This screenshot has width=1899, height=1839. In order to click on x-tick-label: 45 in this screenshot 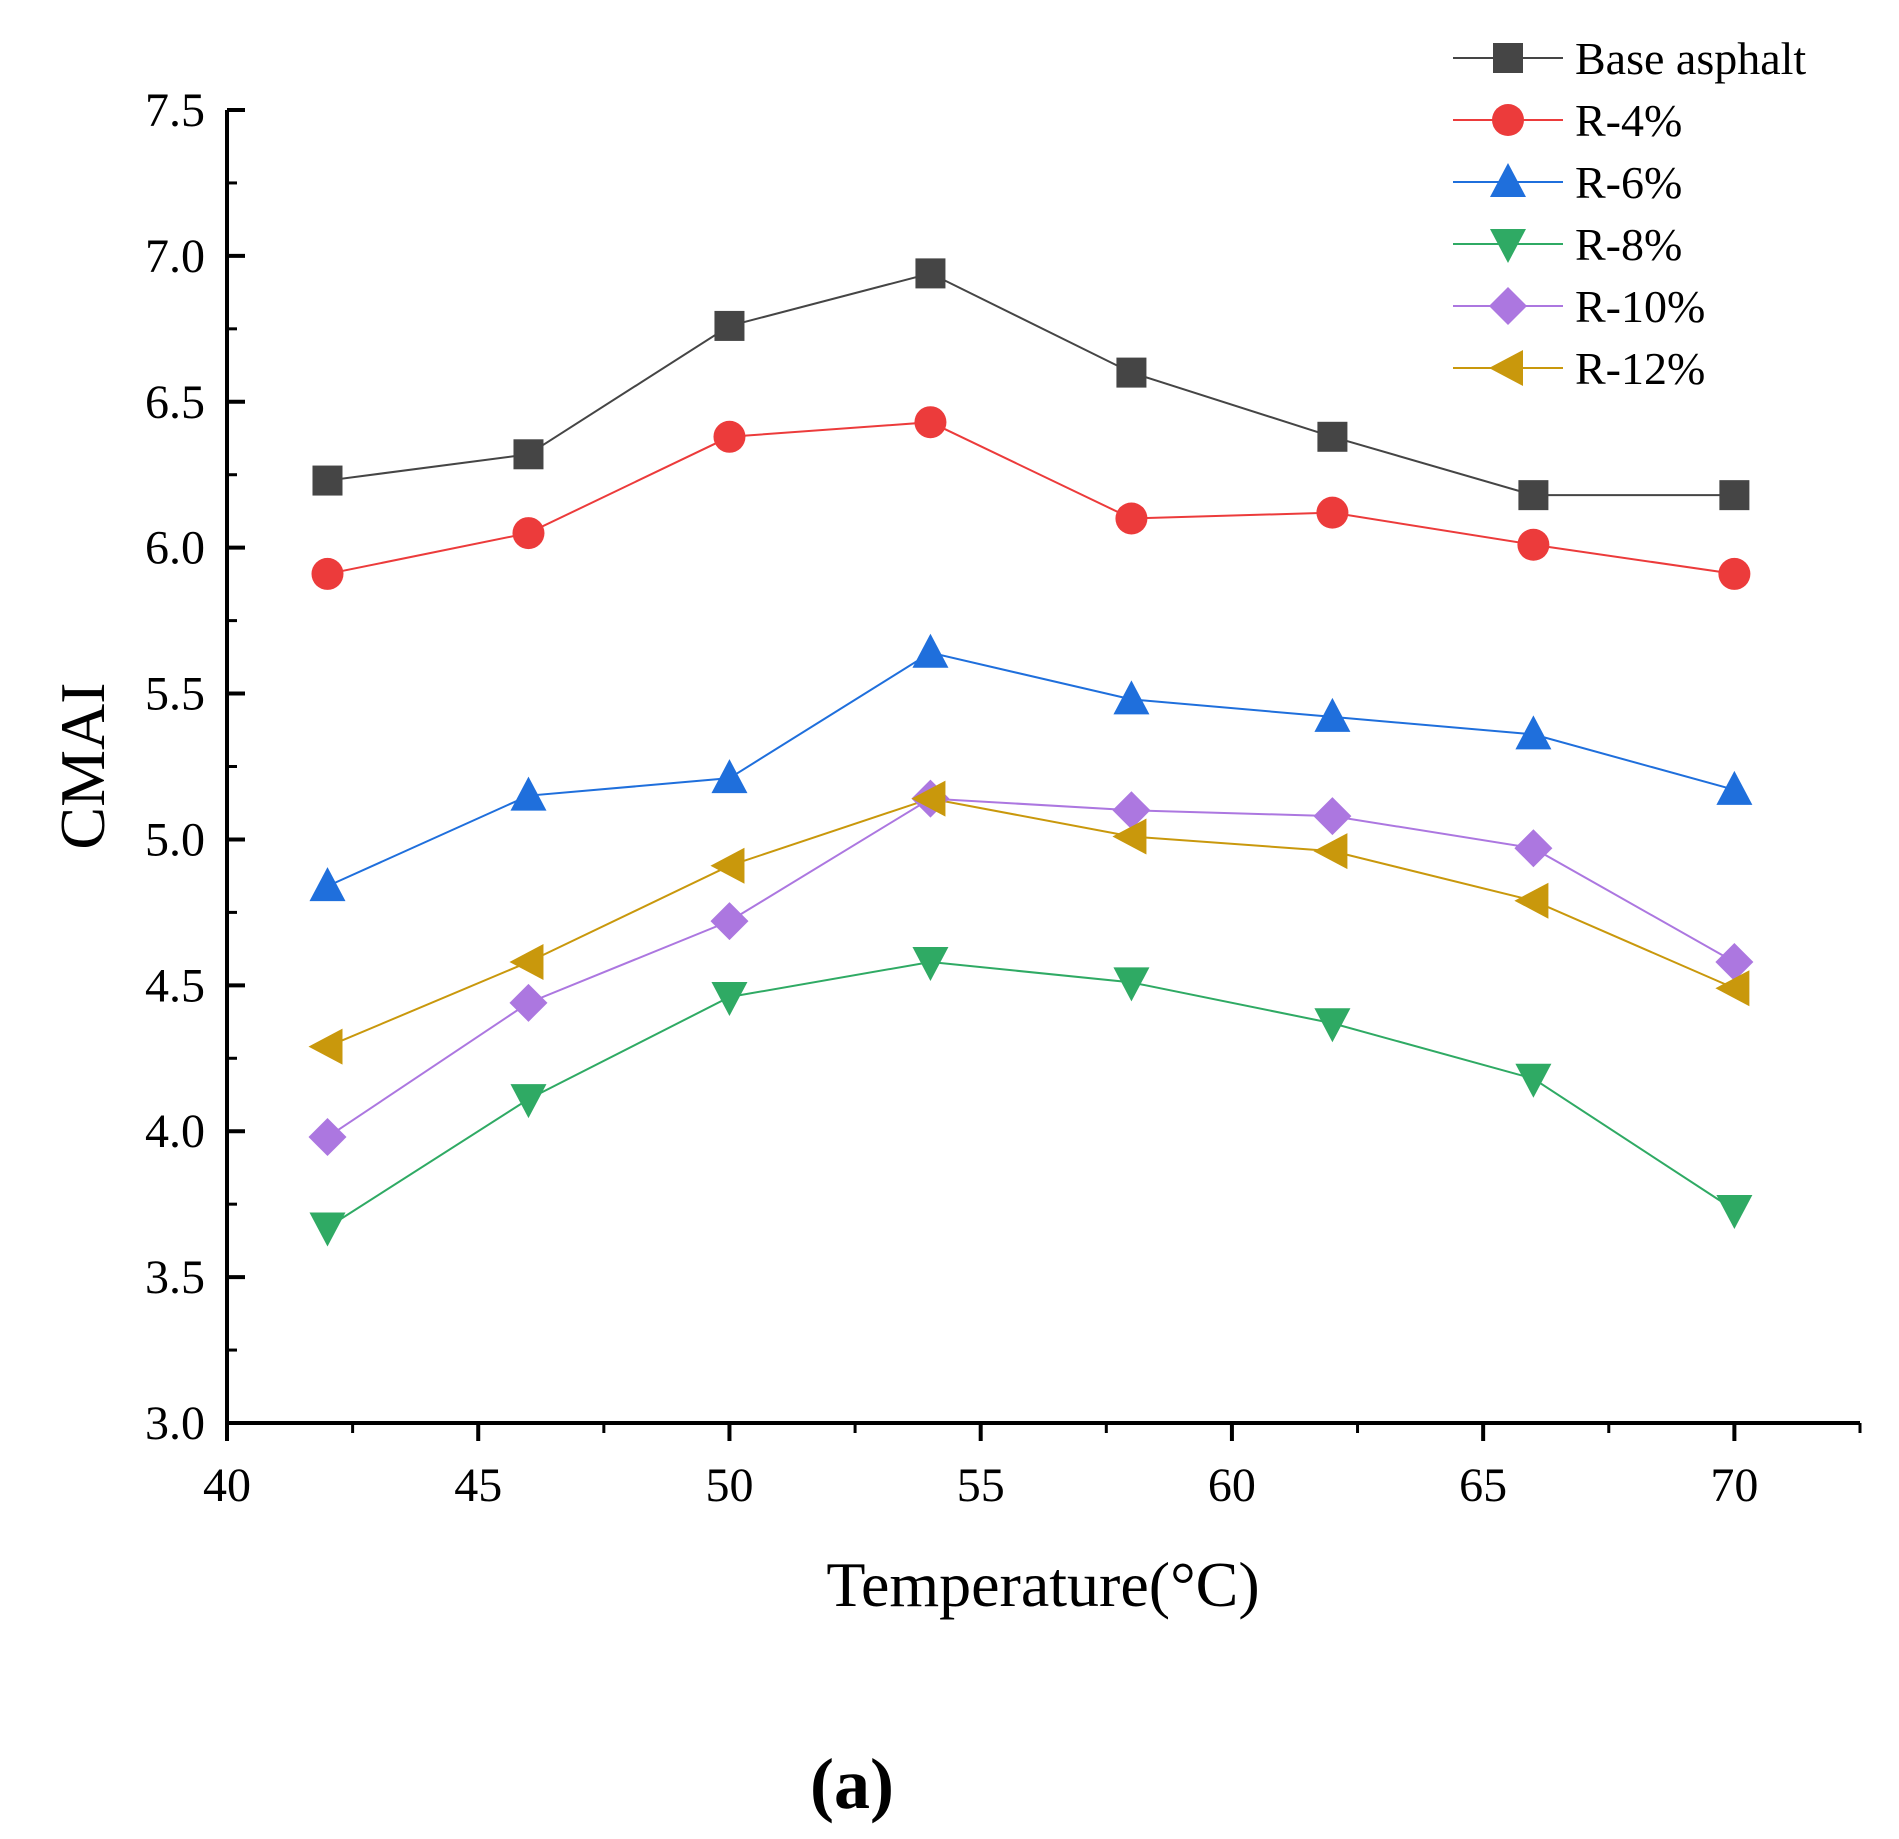, I will do `click(478, 1485)`.